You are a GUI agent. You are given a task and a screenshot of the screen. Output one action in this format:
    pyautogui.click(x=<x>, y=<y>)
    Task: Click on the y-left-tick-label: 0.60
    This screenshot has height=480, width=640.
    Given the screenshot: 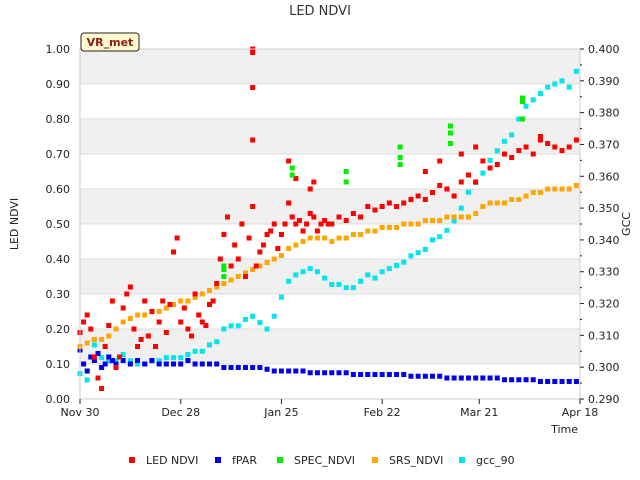 What is the action you would take?
    pyautogui.click(x=58, y=189)
    